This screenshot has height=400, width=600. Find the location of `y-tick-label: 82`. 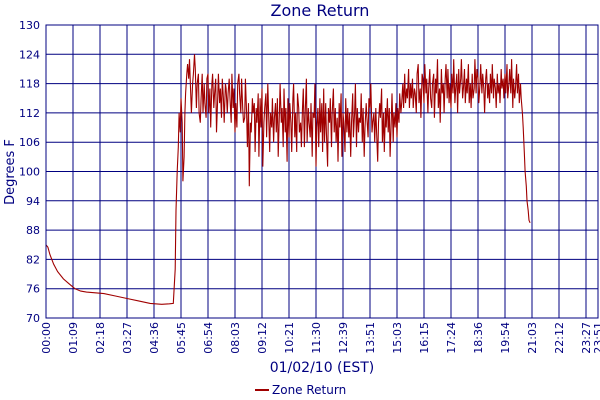

y-tick-label: 82 is located at coordinates (33, 259).